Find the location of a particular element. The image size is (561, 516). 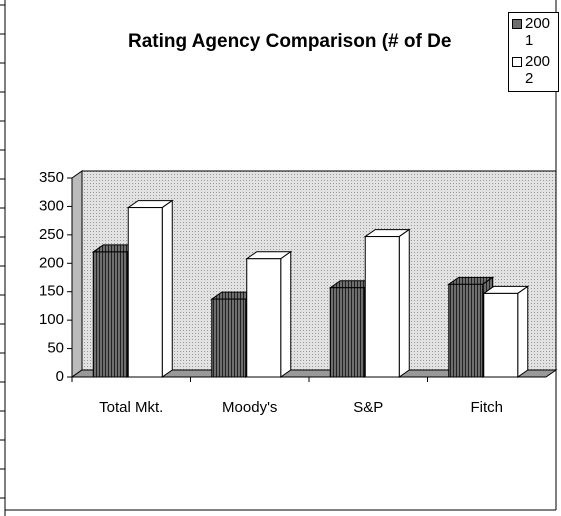

legend-item: 2002 is located at coordinates (535, 70).